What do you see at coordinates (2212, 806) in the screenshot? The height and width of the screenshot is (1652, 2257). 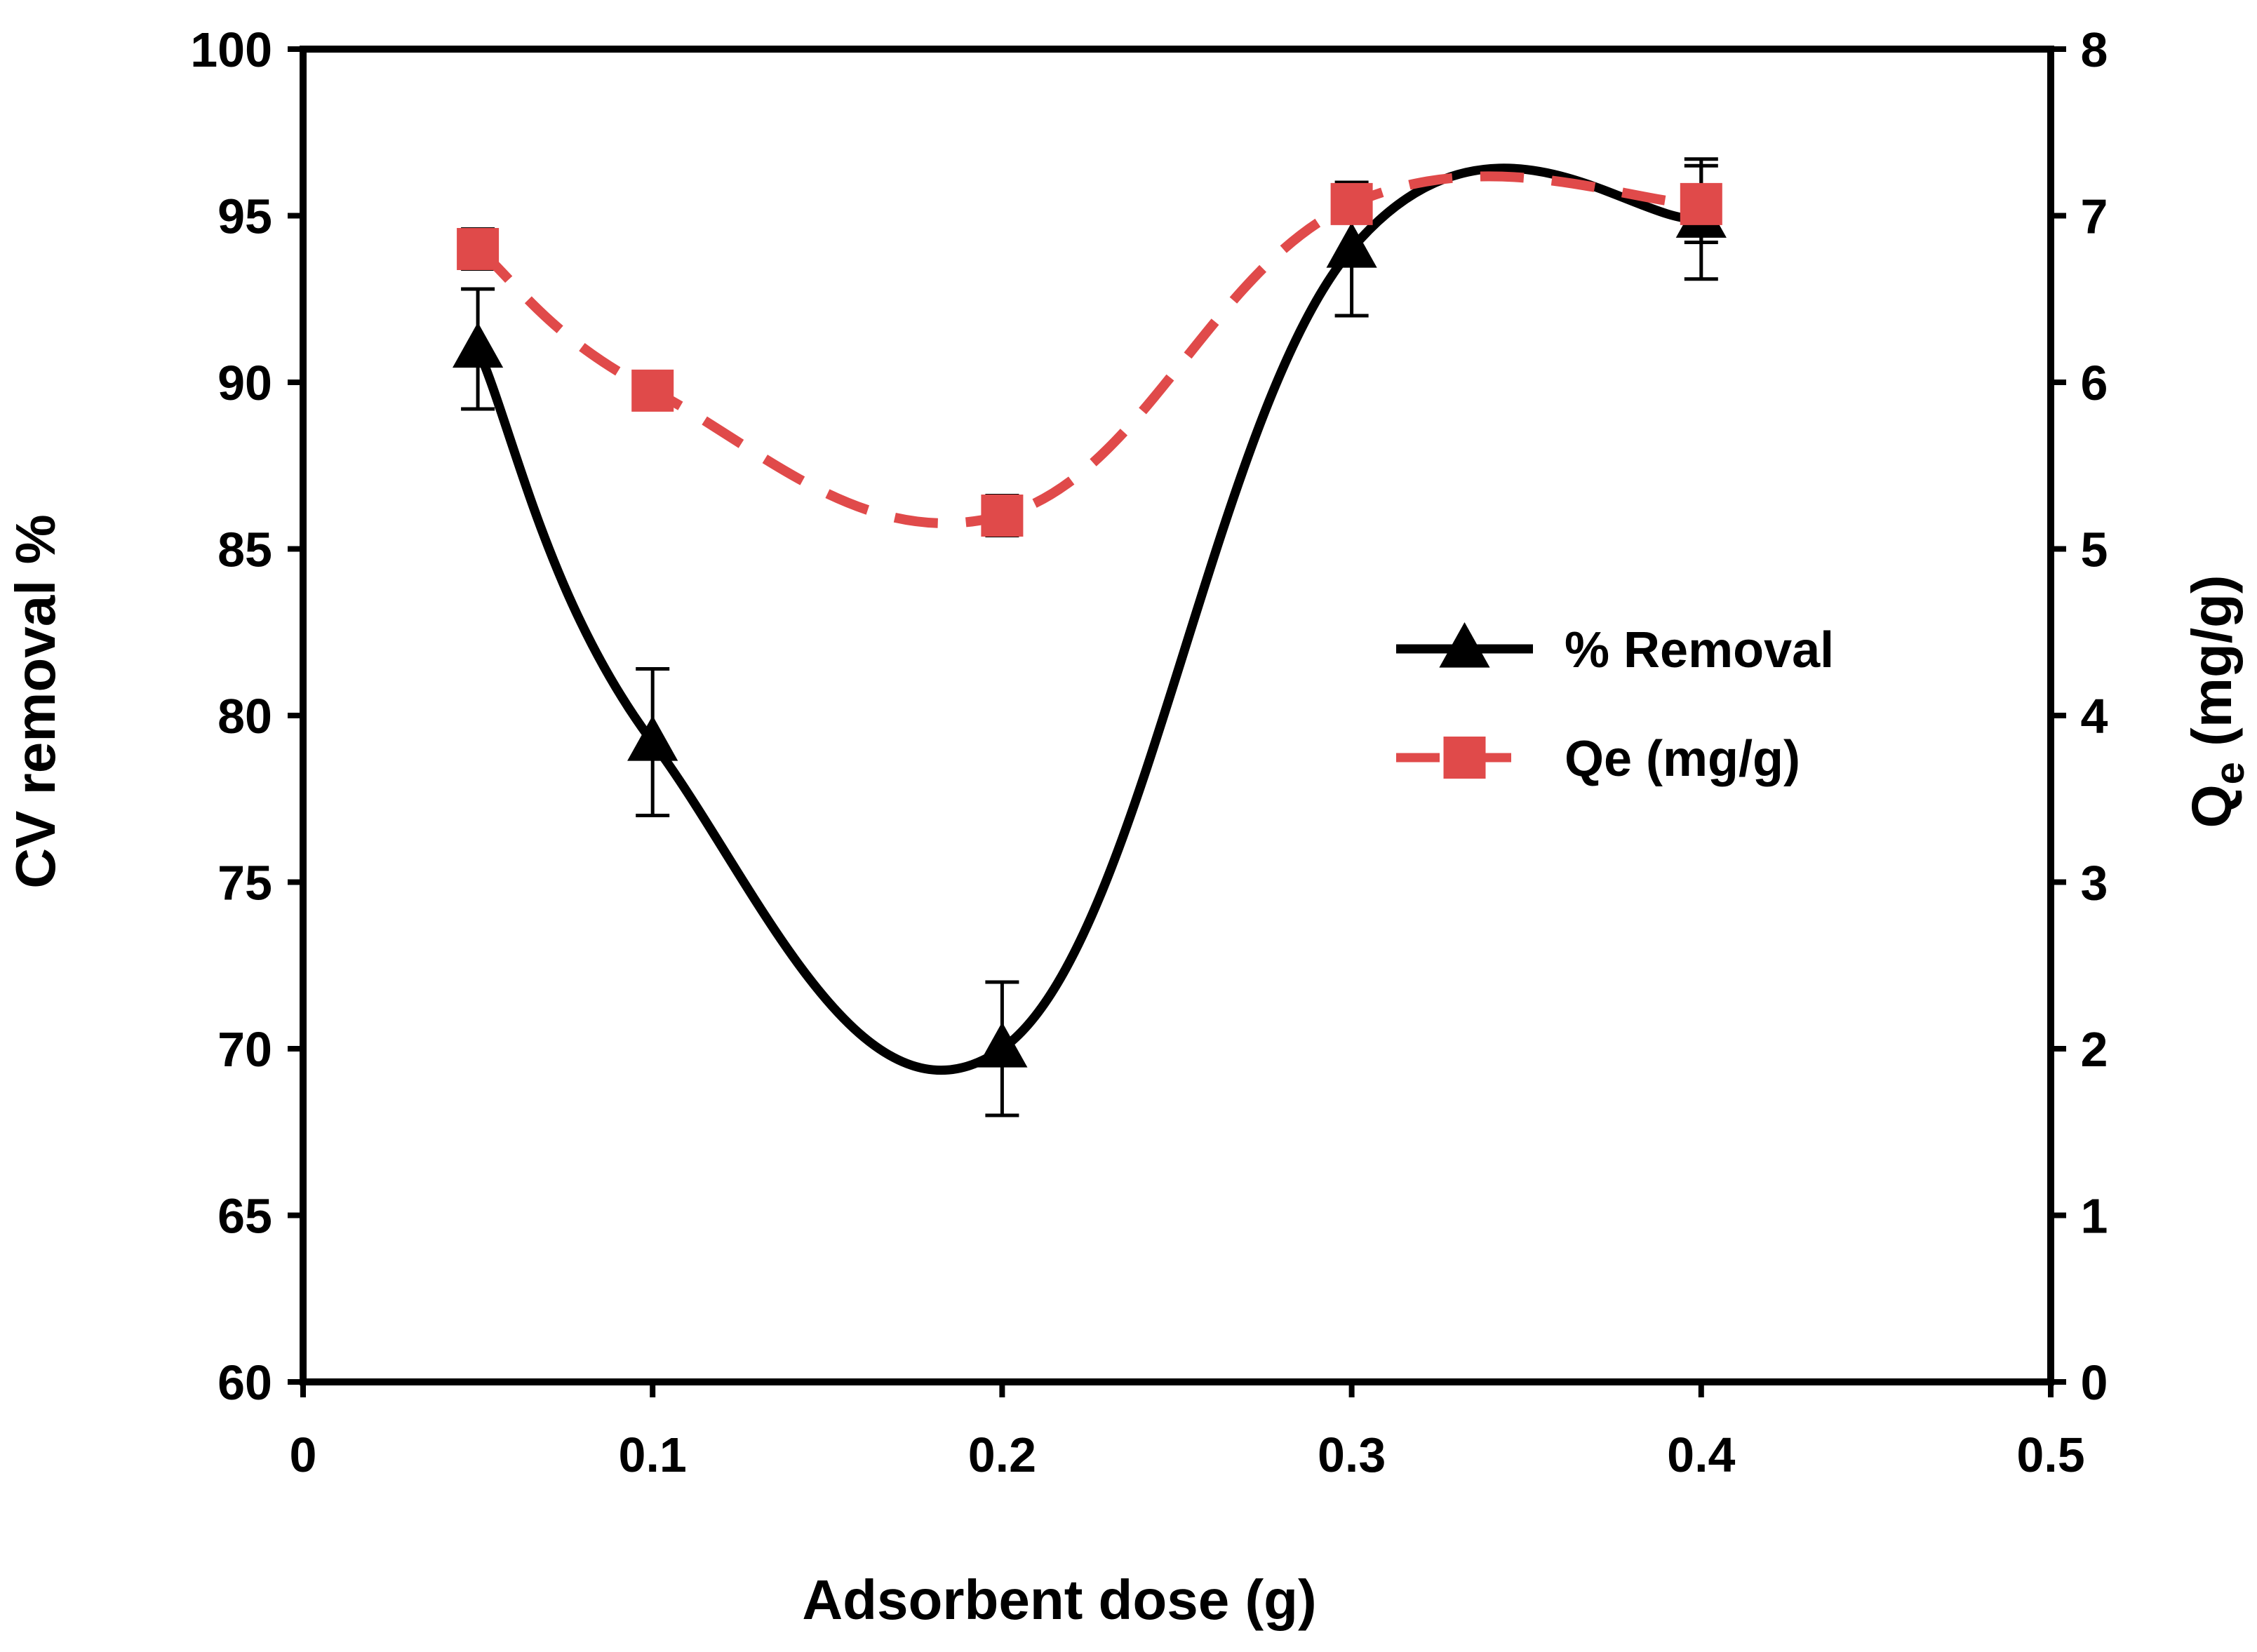 I see `y2-axis-title-main: Q` at bounding box center [2212, 806].